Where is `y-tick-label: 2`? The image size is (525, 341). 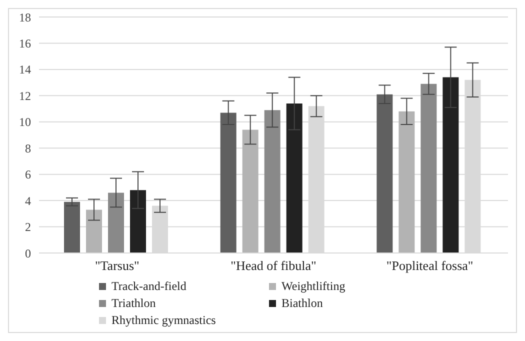
y-tick-label: 2 is located at coordinates (28, 227).